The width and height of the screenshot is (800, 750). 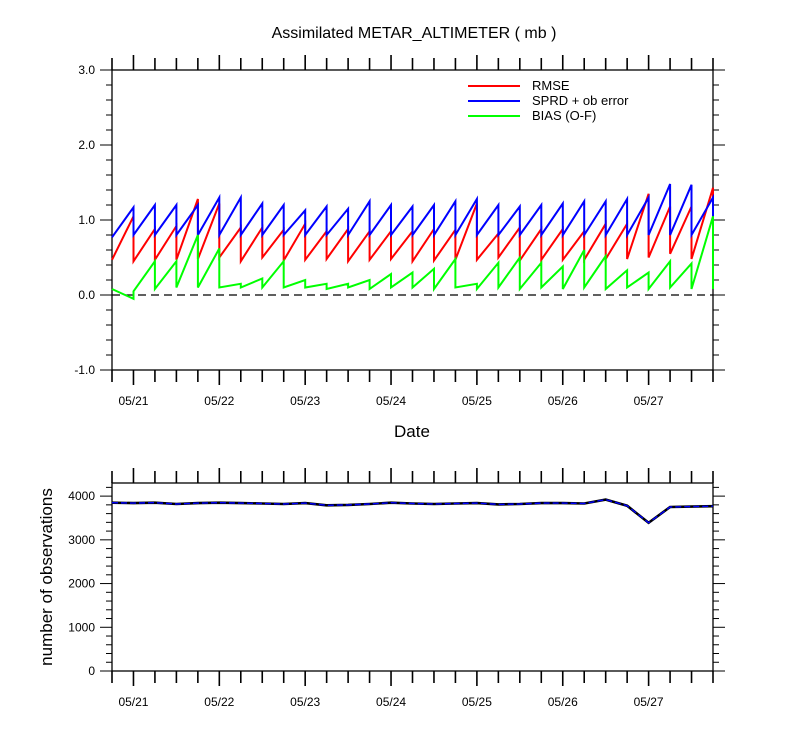 I want to click on top-x-tick-label: 05/26, so click(x=563, y=401).